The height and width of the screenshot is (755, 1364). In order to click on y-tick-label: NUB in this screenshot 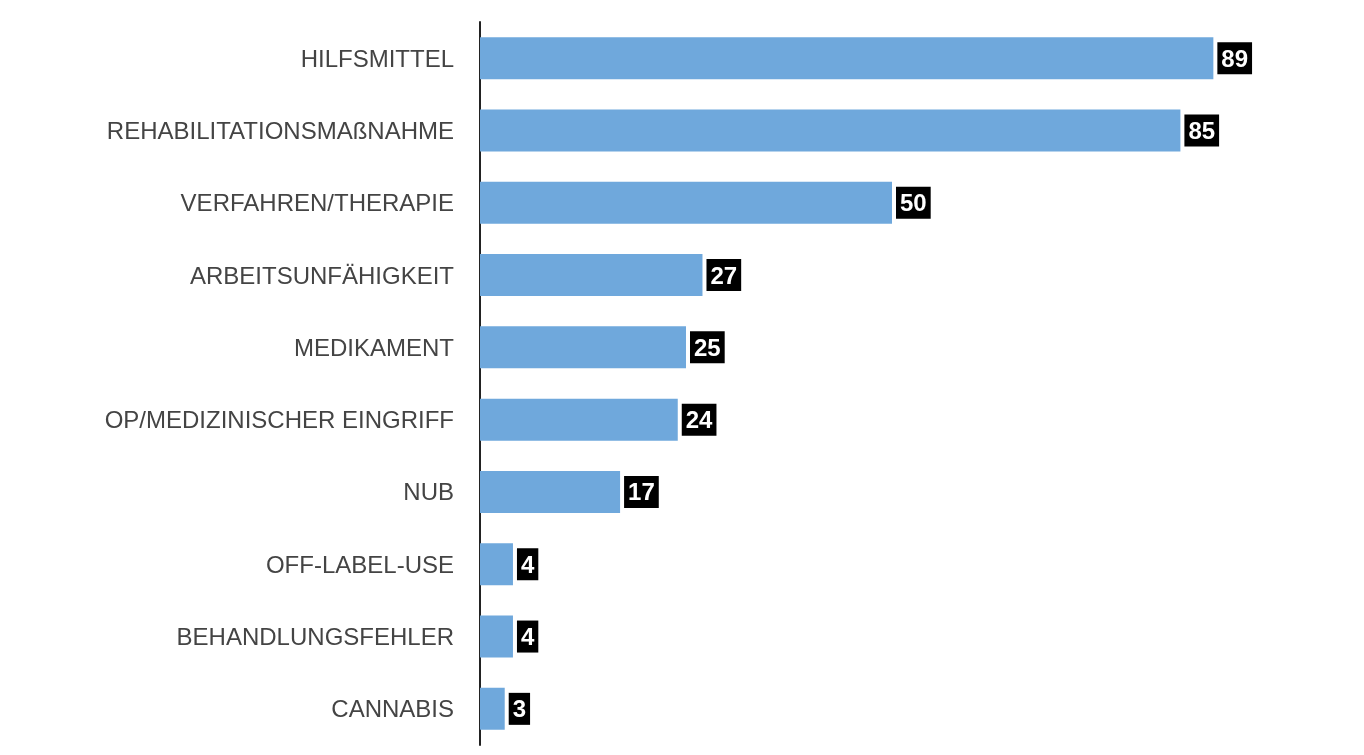, I will do `click(428, 492)`.